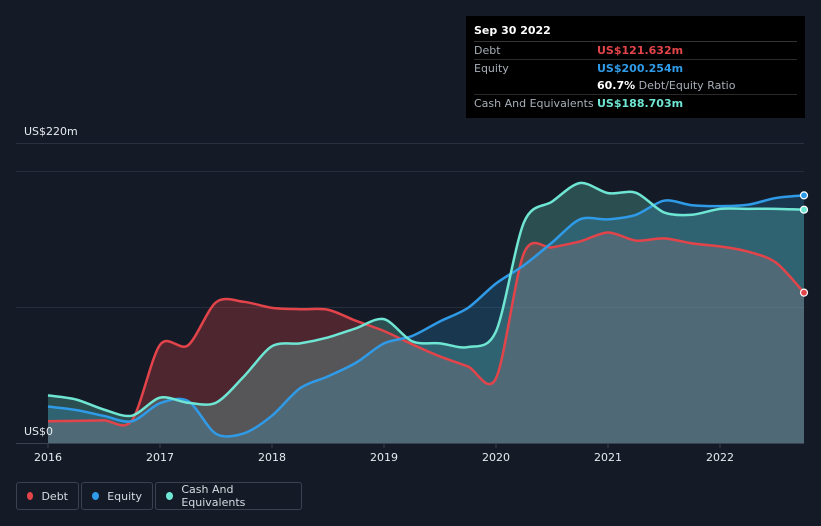 The image size is (821, 526). I want to click on legend-cash-label: Cash And Equivalents, so click(213, 496).